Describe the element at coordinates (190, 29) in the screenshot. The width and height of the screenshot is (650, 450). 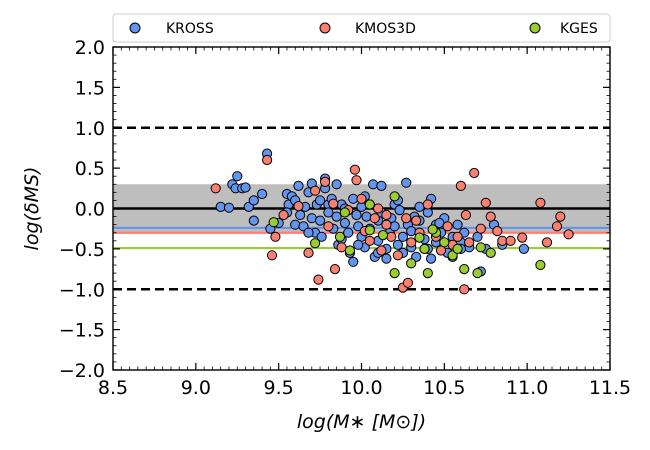
I see `legend-label-kross: KROSS` at that location.